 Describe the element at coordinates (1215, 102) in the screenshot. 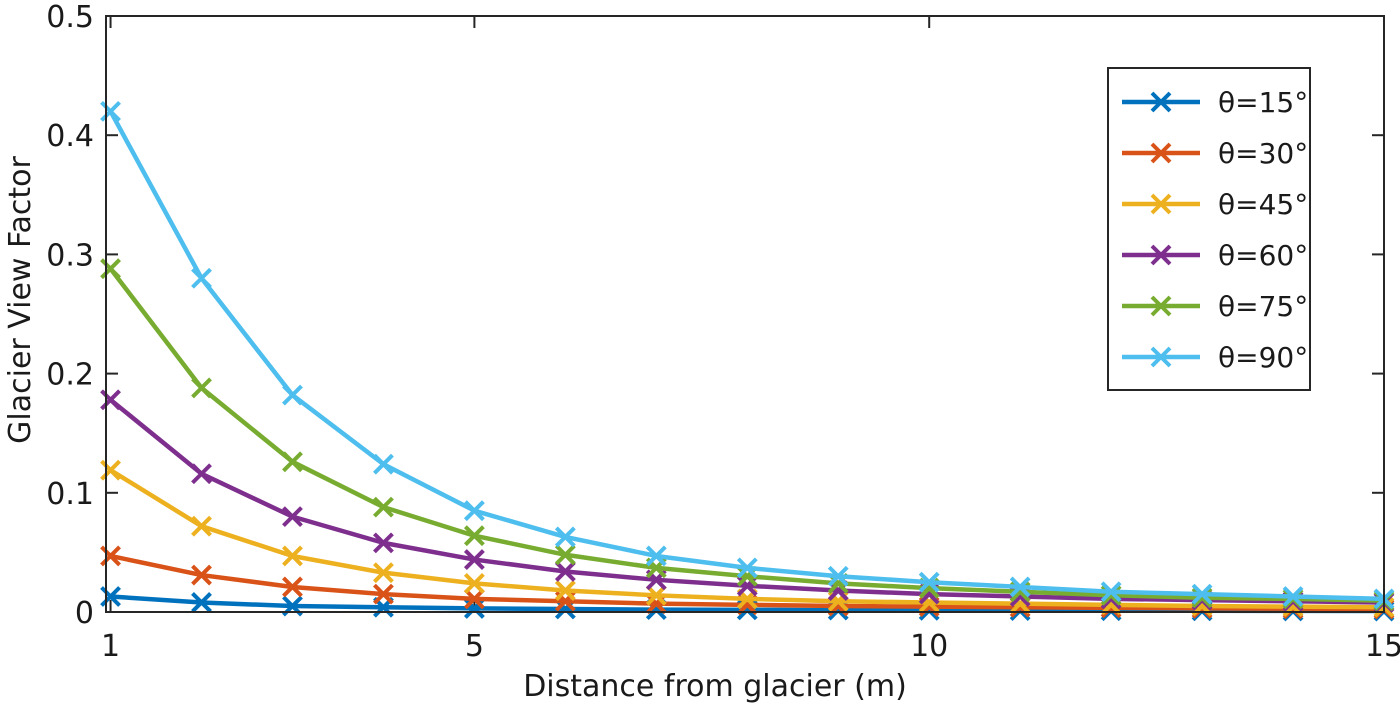

I see `legend-item: θ=15°` at that location.